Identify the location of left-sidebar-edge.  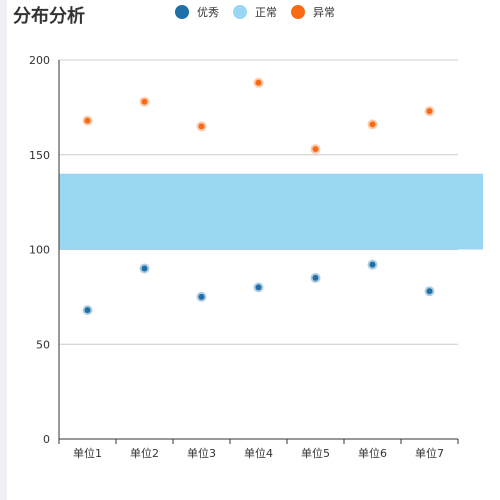
(3, 250).